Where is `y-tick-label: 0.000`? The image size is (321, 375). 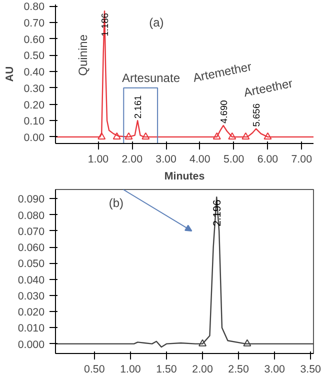
y-tick-label: 0.000 is located at coordinates (31, 344).